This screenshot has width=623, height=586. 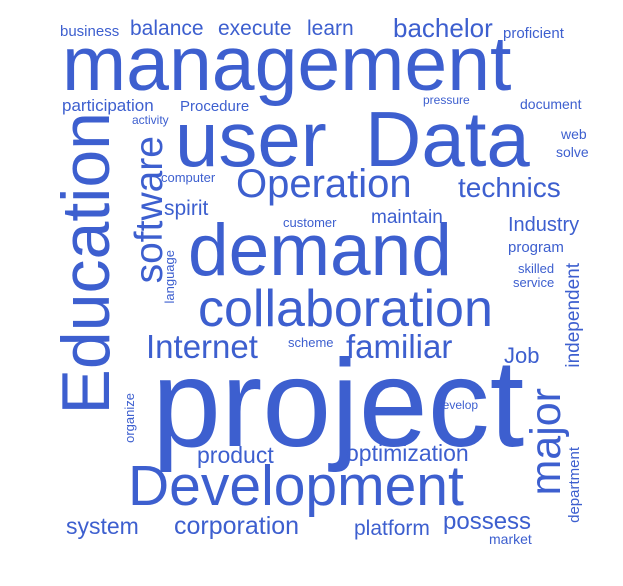 I want to click on word-corporation: corporation, so click(x=237, y=526).